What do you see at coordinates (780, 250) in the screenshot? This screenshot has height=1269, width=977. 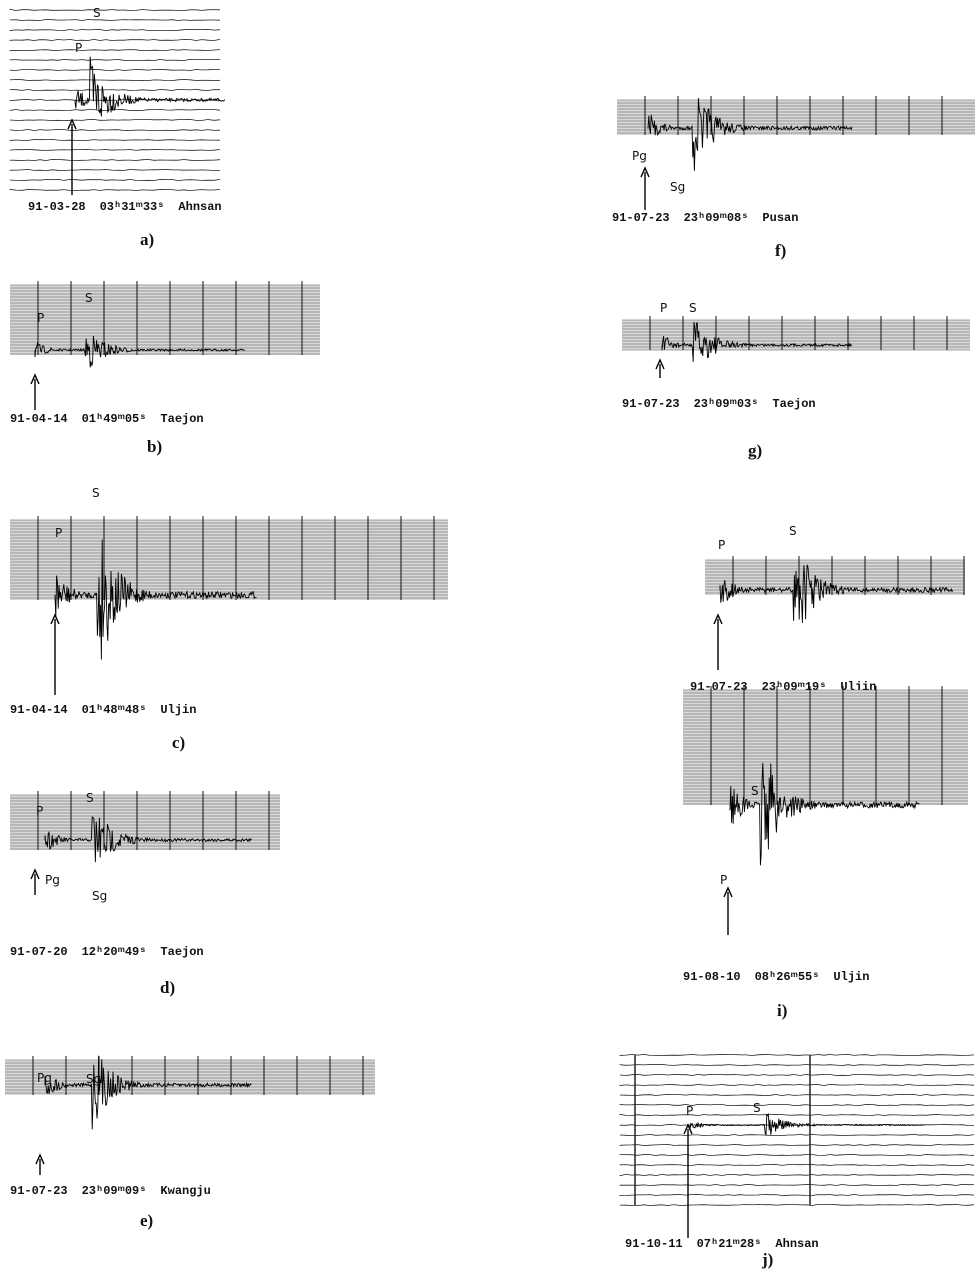 I see `panel-label: f)` at bounding box center [780, 250].